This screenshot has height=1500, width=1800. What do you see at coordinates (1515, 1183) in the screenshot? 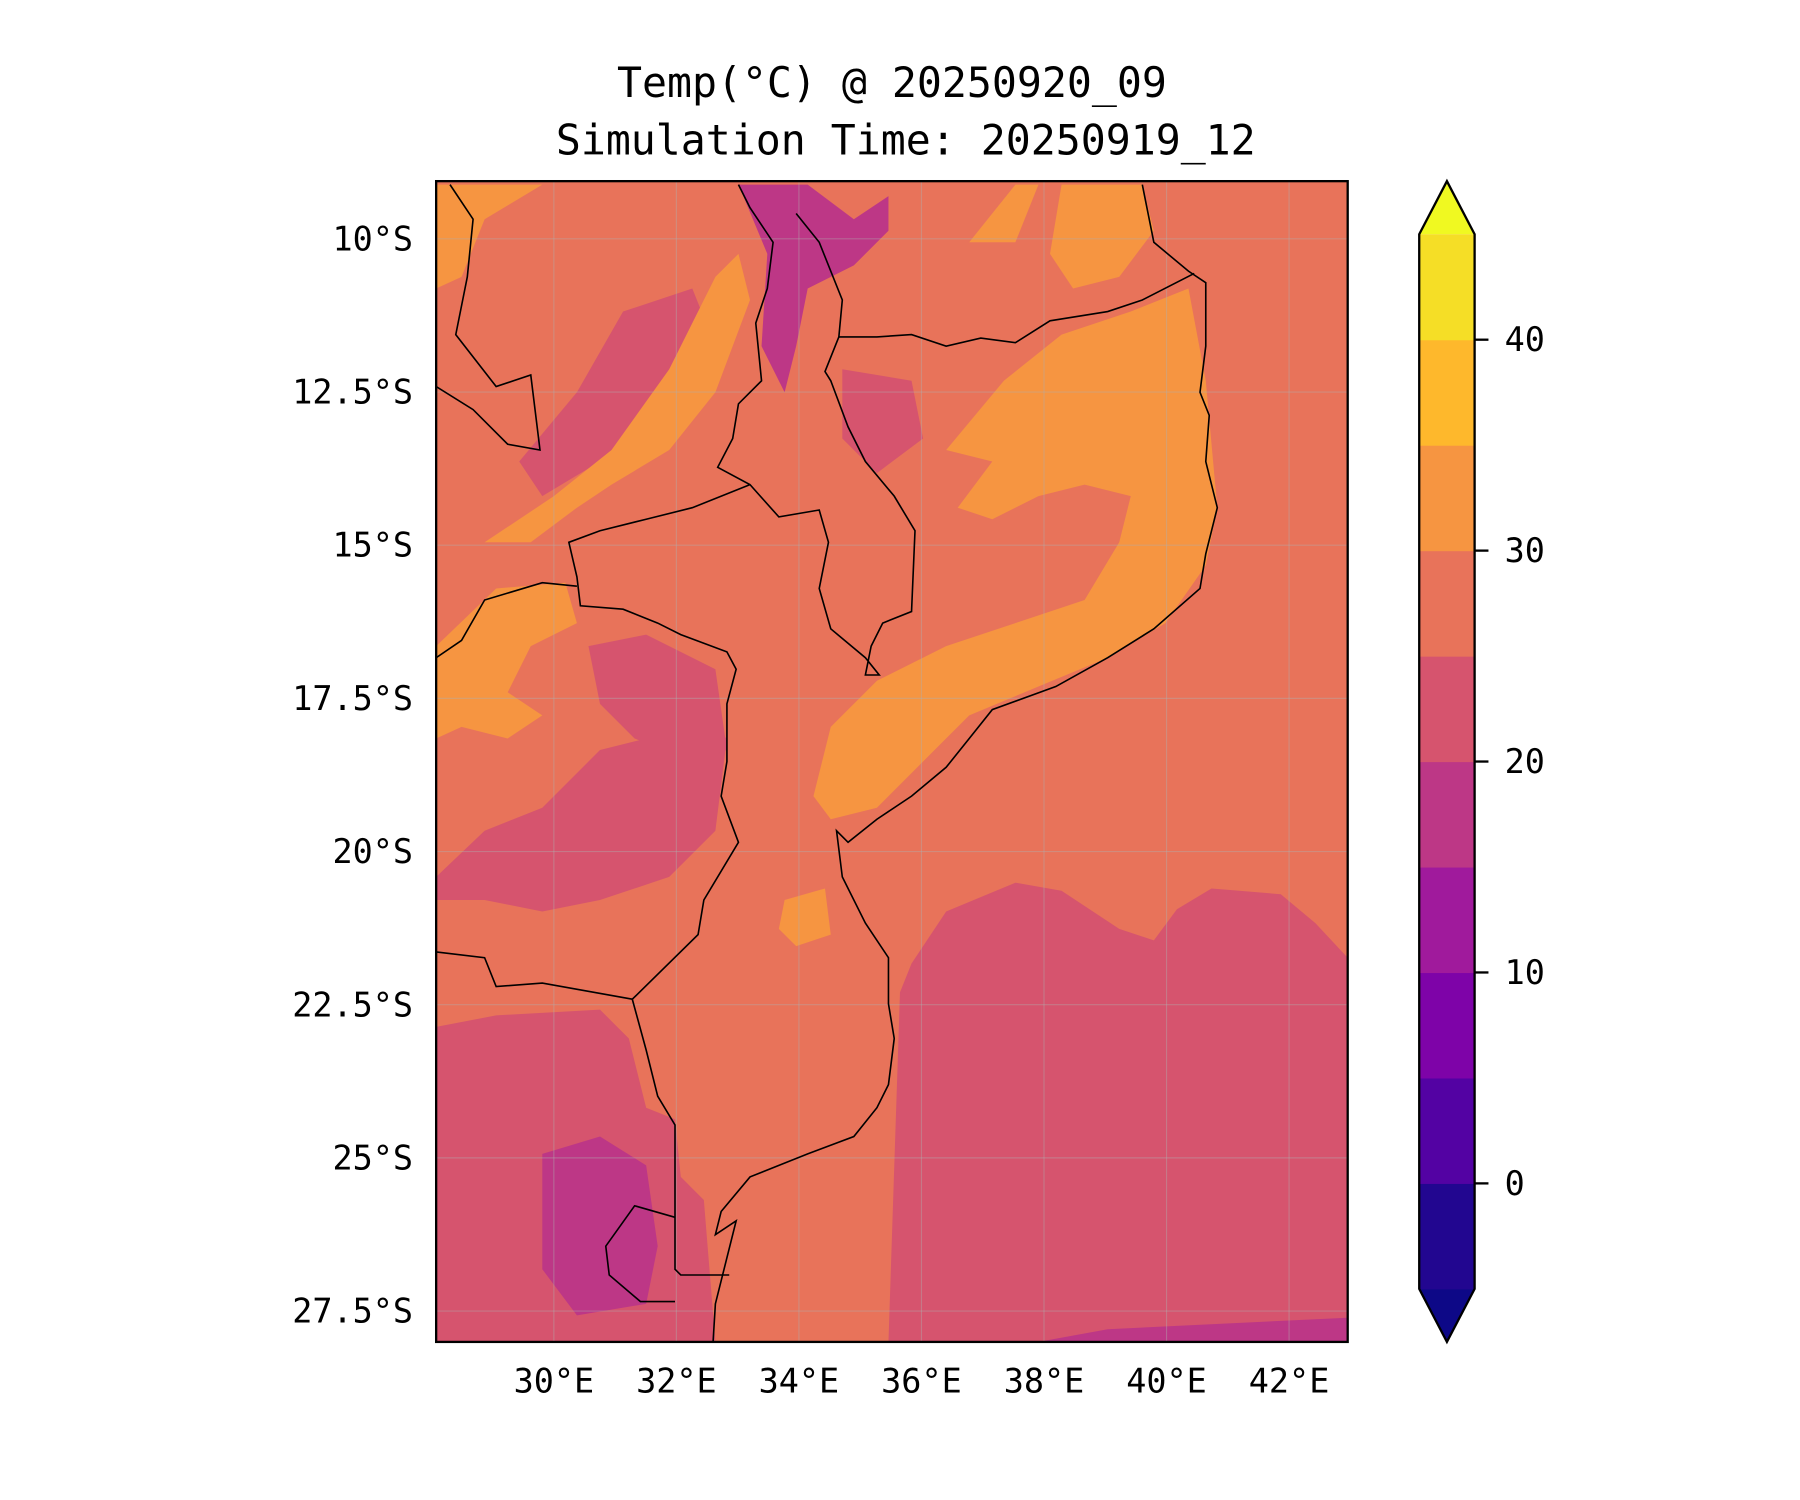
I see `colorbar-tick-label: 0` at bounding box center [1515, 1183].